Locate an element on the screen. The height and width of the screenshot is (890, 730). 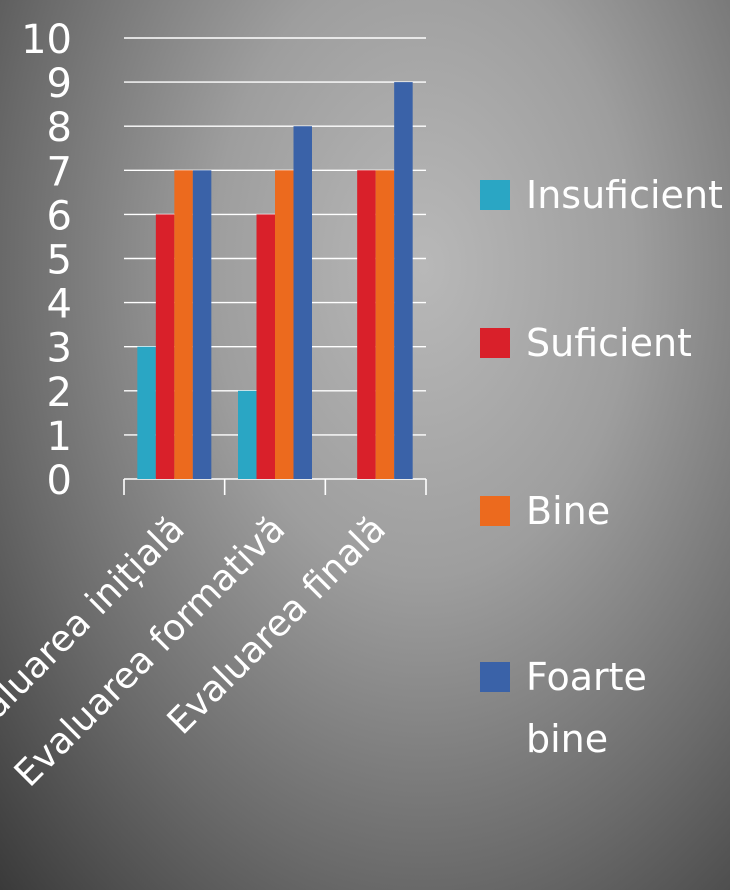
legend-swatch-insuficient is located at coordinates (495, 195).